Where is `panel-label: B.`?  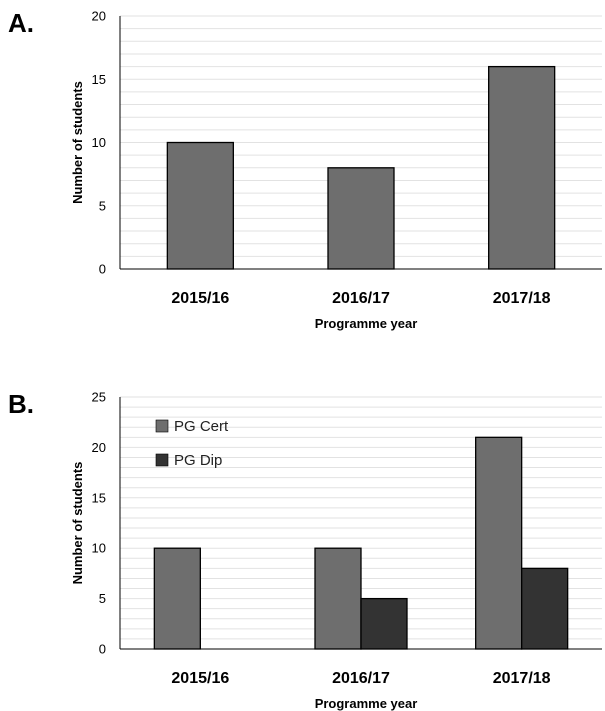 panel-label: B. is located at coordinates (21, 404).